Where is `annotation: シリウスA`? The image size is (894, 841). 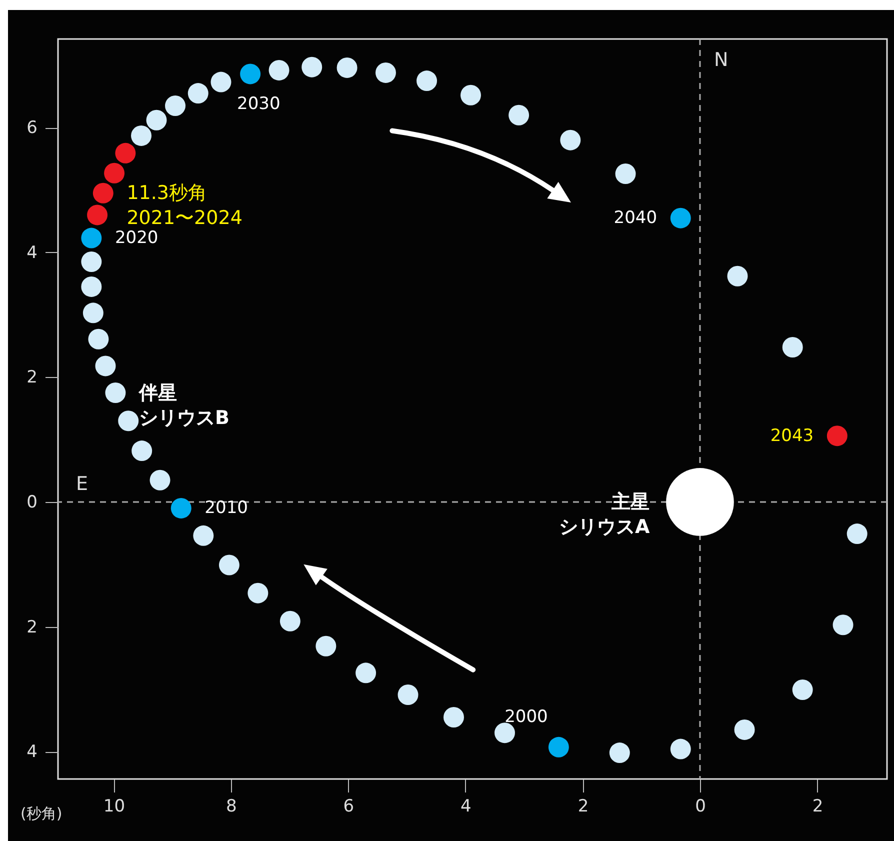 annotation: シリウスA is located at coordinates (604, 527).